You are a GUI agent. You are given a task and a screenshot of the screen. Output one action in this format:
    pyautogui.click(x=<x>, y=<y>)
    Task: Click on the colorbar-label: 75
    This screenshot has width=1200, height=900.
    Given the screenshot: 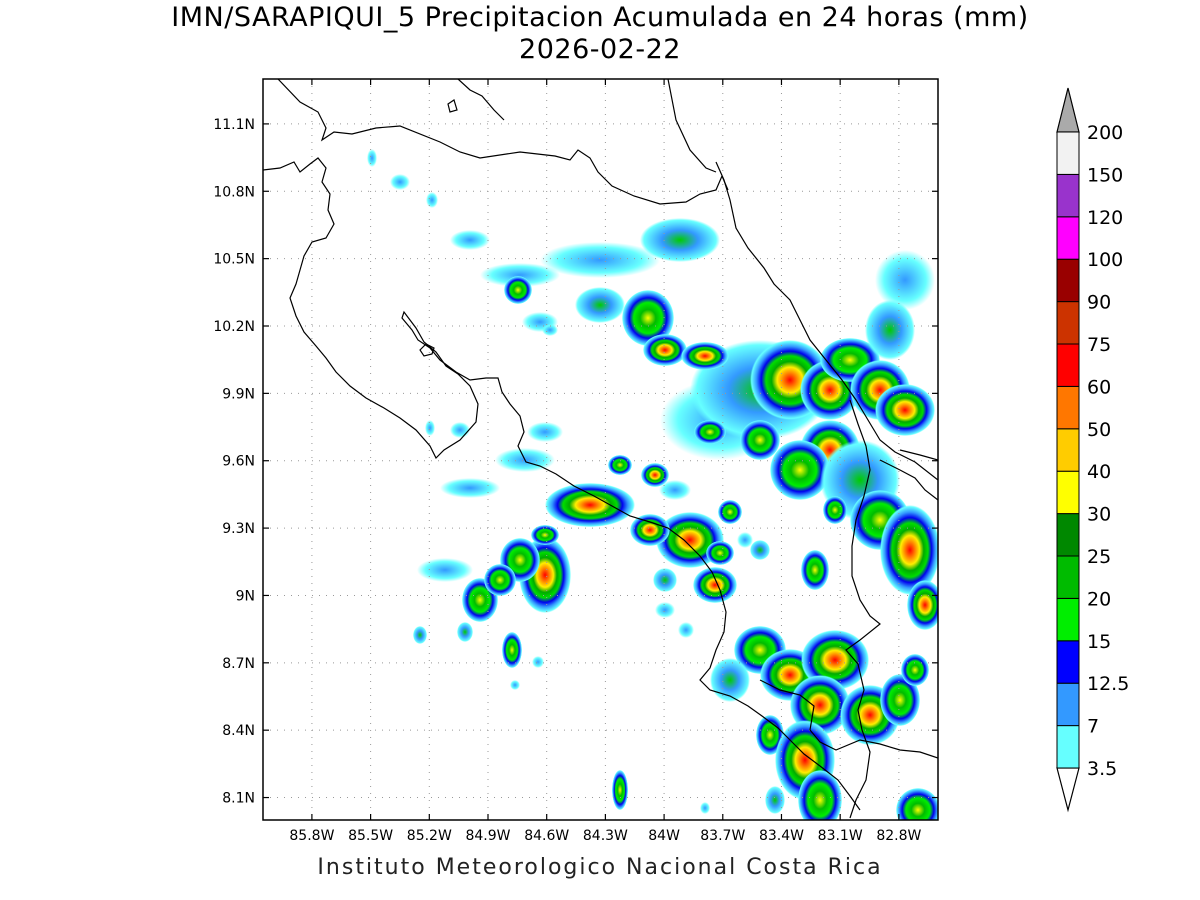 What is the action you would take?
    pyautogui.click(x=1099, y=345)
    